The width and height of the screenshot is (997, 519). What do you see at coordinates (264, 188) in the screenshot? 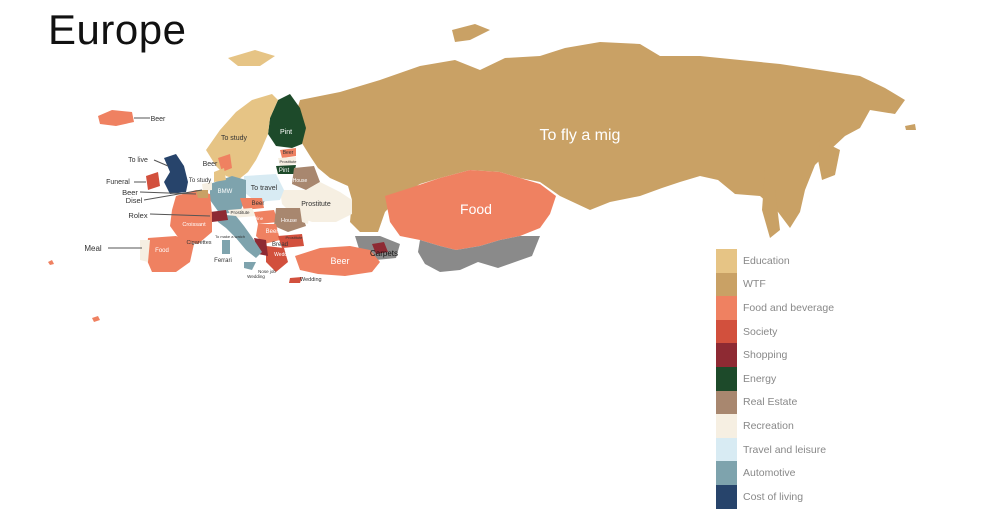
I see `region-poland` at bounding box center [264, 188].